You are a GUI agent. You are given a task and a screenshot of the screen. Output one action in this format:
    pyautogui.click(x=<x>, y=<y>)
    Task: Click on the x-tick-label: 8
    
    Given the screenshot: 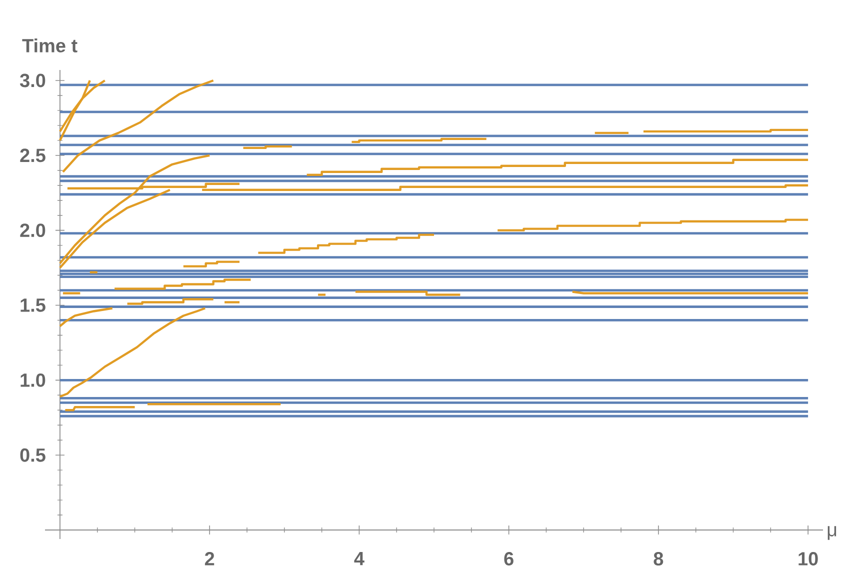 What is the action you would take?
    pyautogui.click(x=659, y=559)
    